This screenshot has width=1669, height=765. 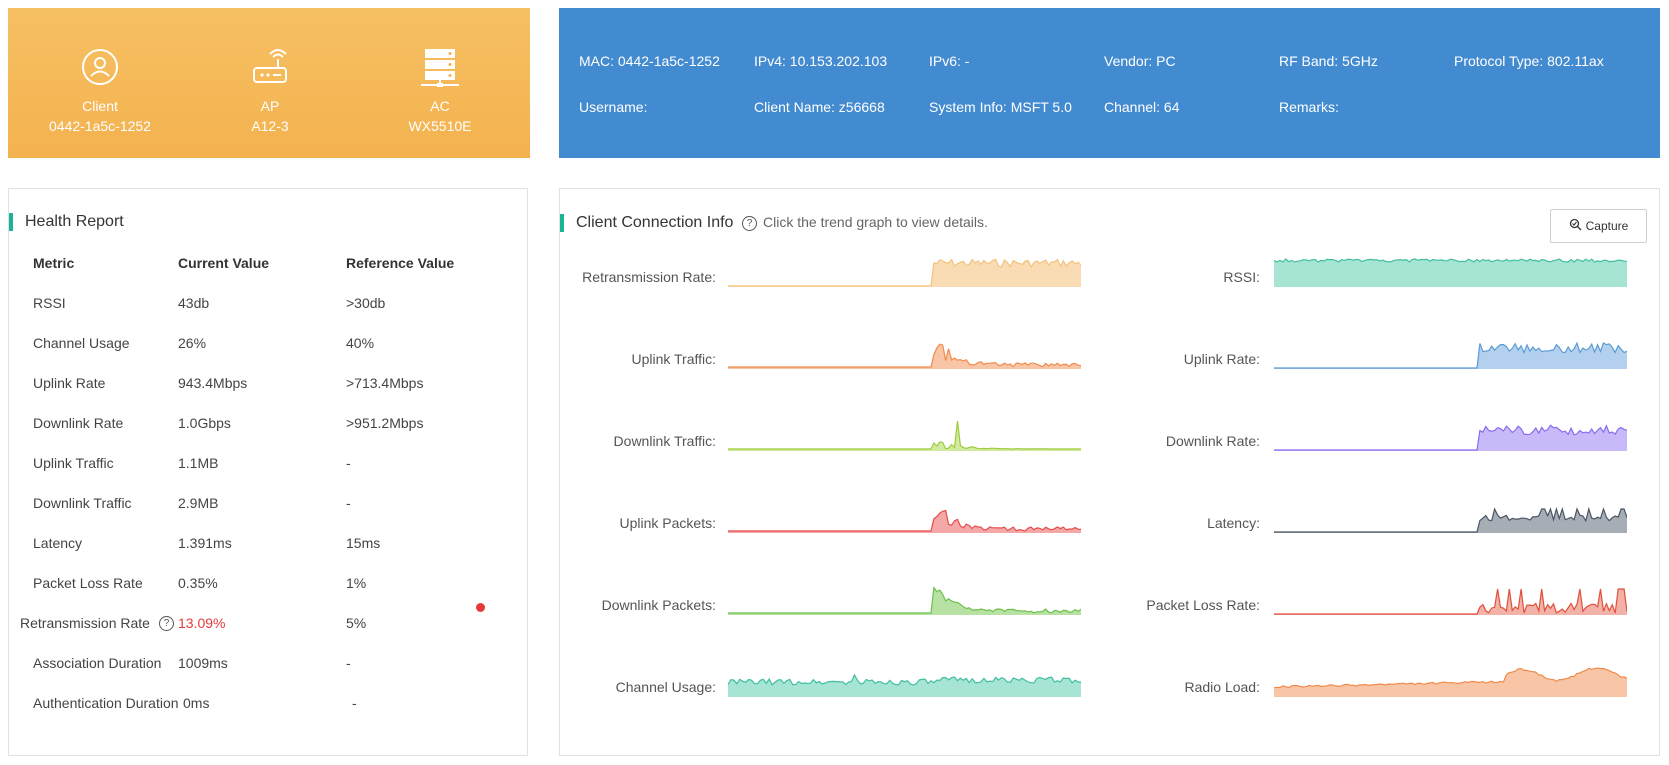 What do you see at coordinates (205, 543) in the screenshot?
I see `current-value: 1.391ms` at bounding box center [205, 543].